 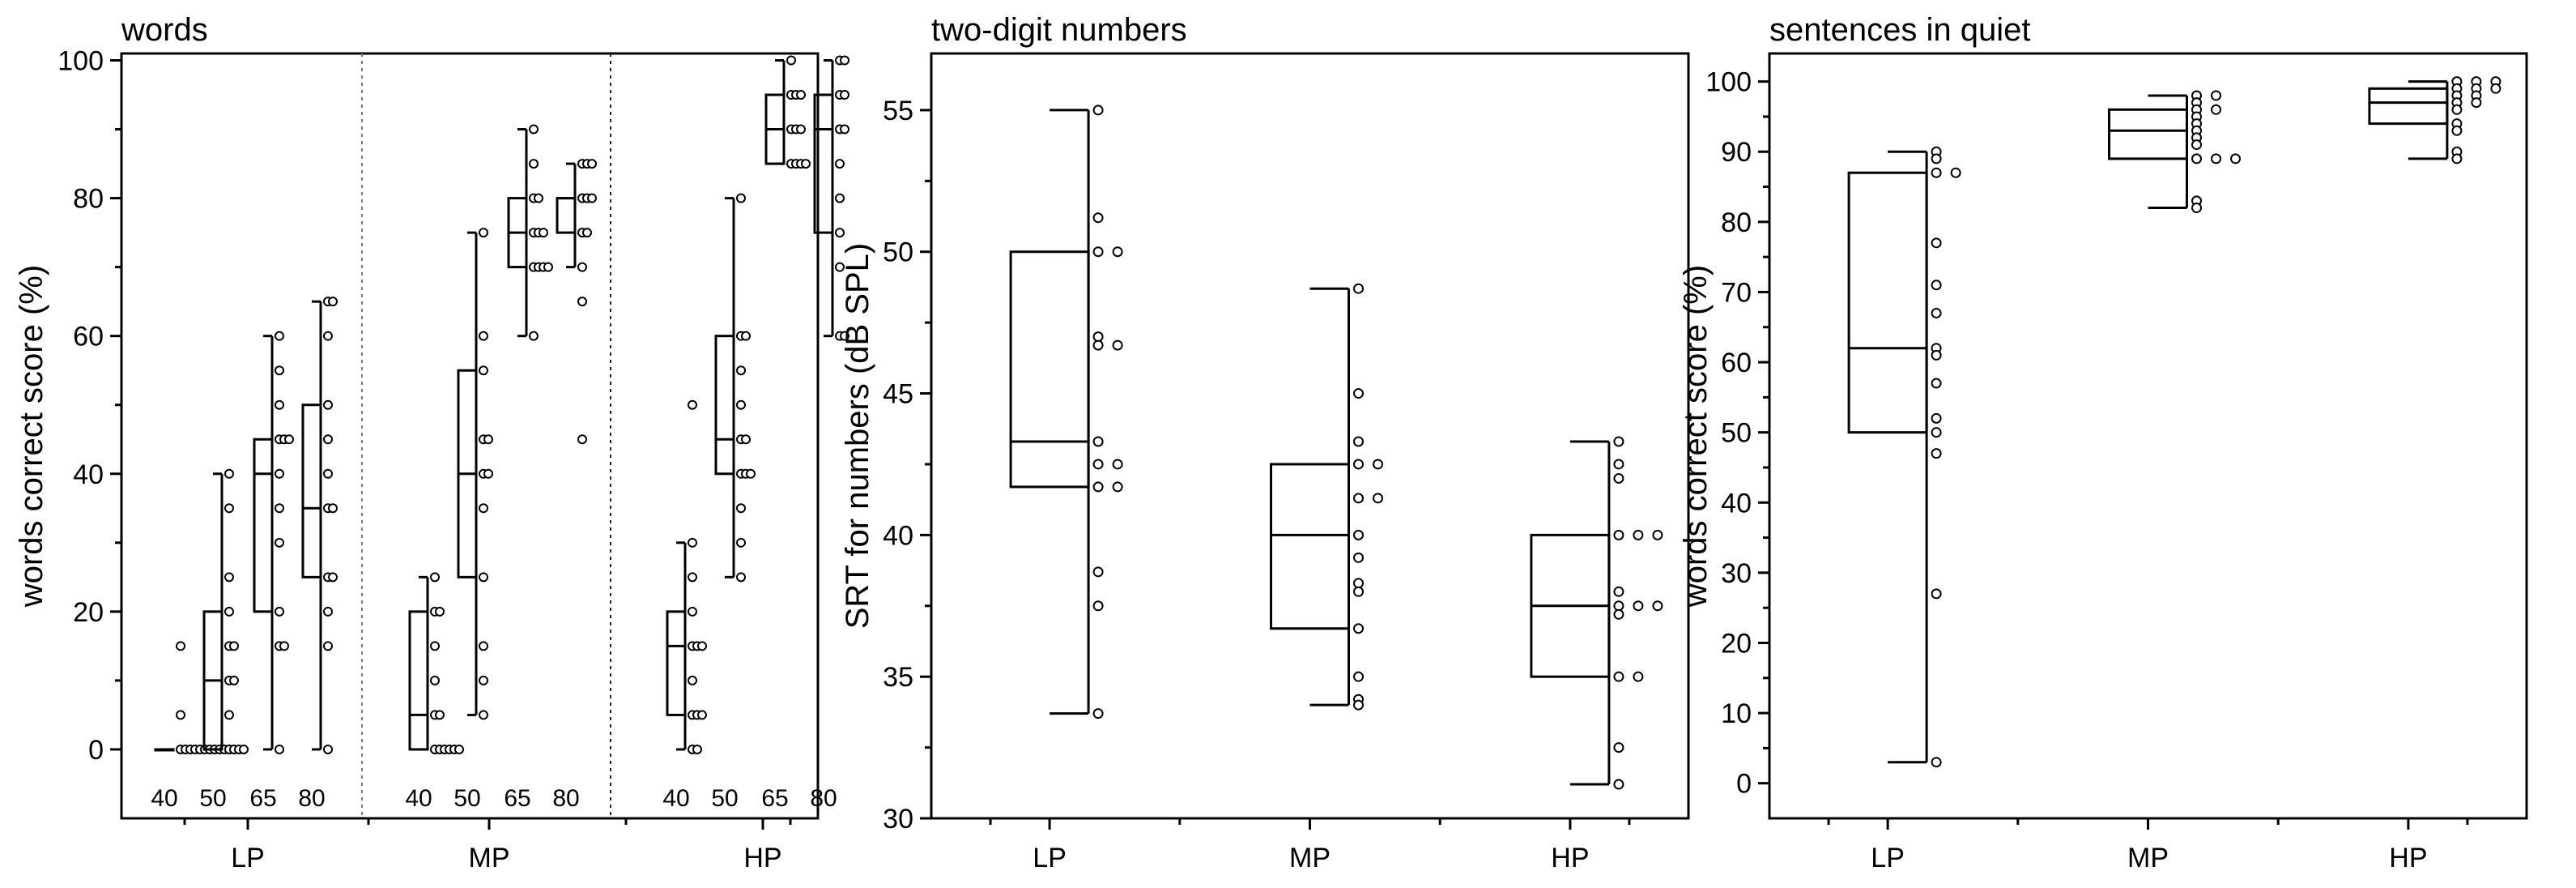 I want to click on y-tick-label-2: 30, so click(x=898, y=820).